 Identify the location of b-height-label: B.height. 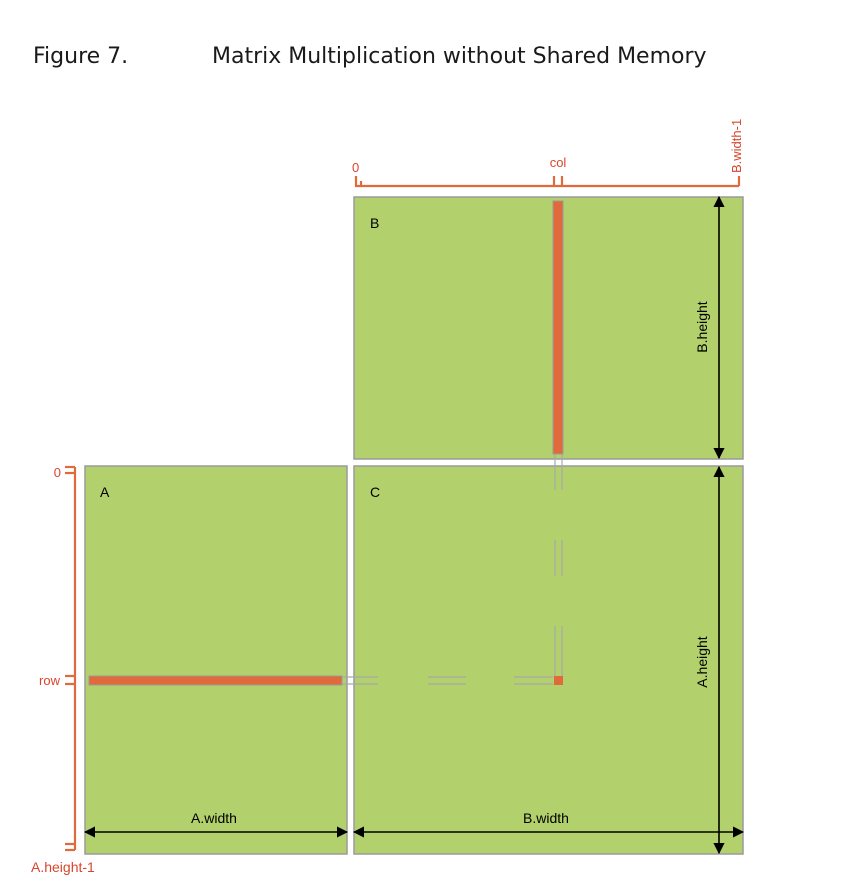
(702, 326).